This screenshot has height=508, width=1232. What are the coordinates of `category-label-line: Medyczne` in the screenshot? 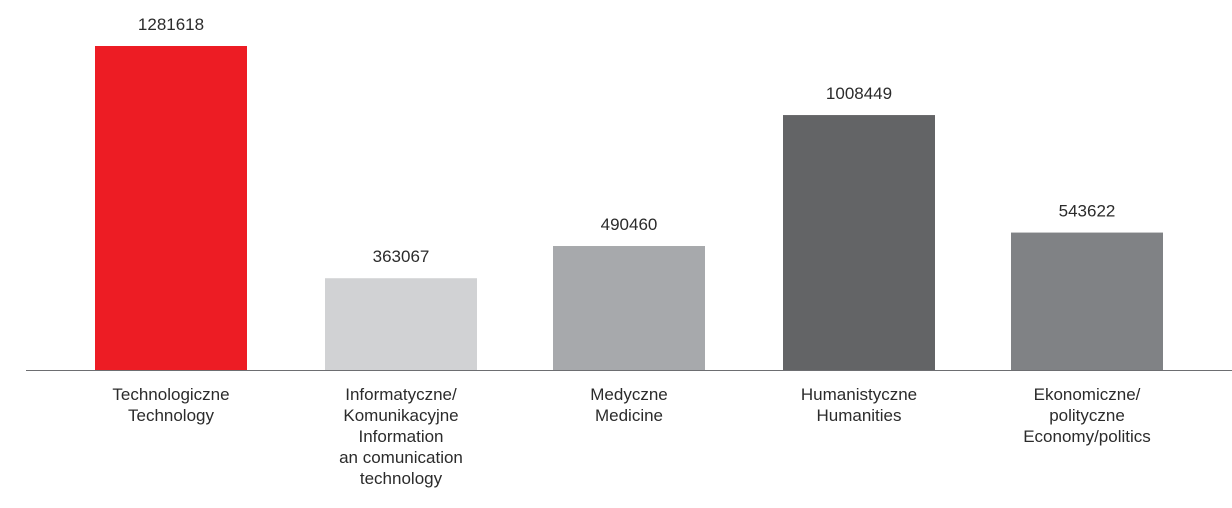 It's located at (629, 394).